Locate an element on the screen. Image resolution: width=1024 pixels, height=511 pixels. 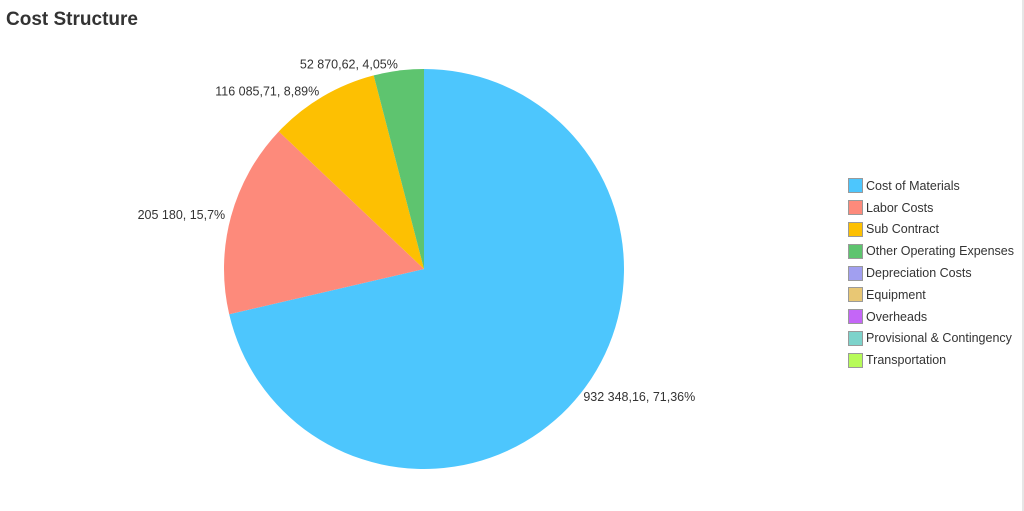
legend-item-cost-of-materials: Cost of Materials is located at coordinates (936, 186).